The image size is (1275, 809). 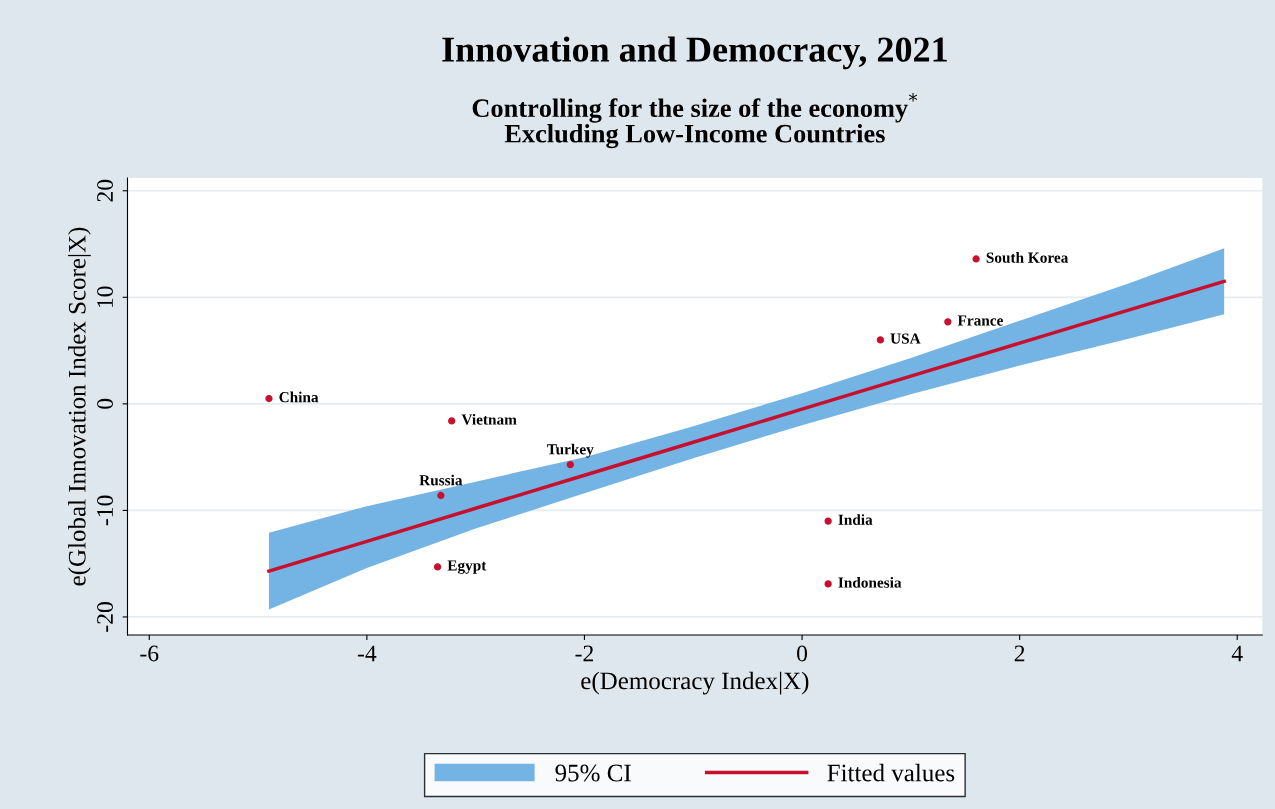 What do you see at coordinates (489, 419) in the screenshot?
I see `annotation: Vietnam` at bounding box center [489, 419].